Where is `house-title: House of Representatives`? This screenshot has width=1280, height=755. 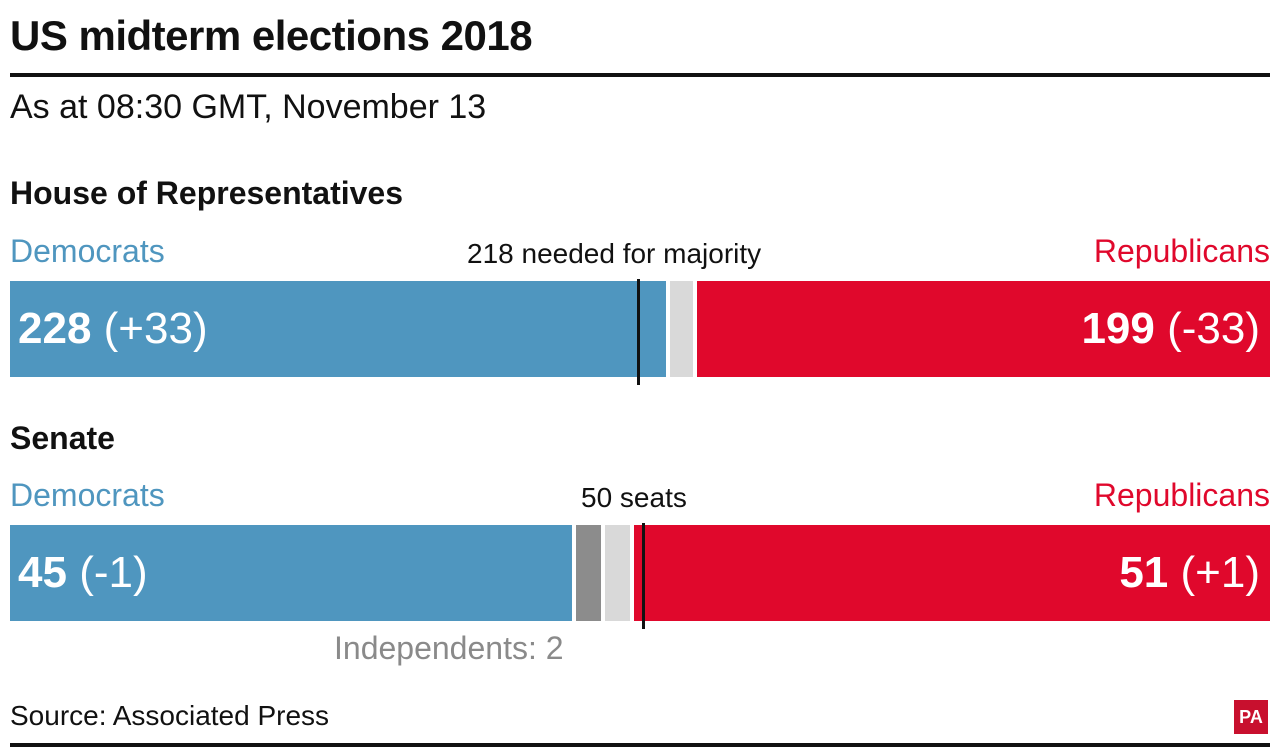 house-title: House of Representatives is located at coordinates (207, 193).